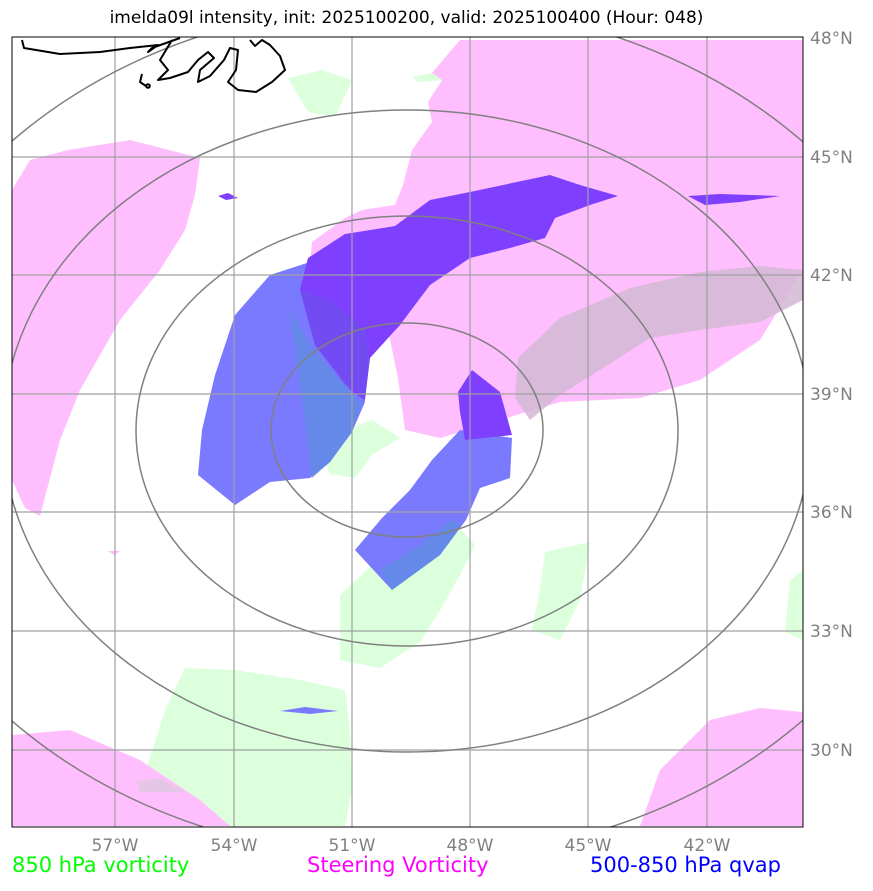  I want to click on lat-tick-label: 39°N, so click(831, 395).